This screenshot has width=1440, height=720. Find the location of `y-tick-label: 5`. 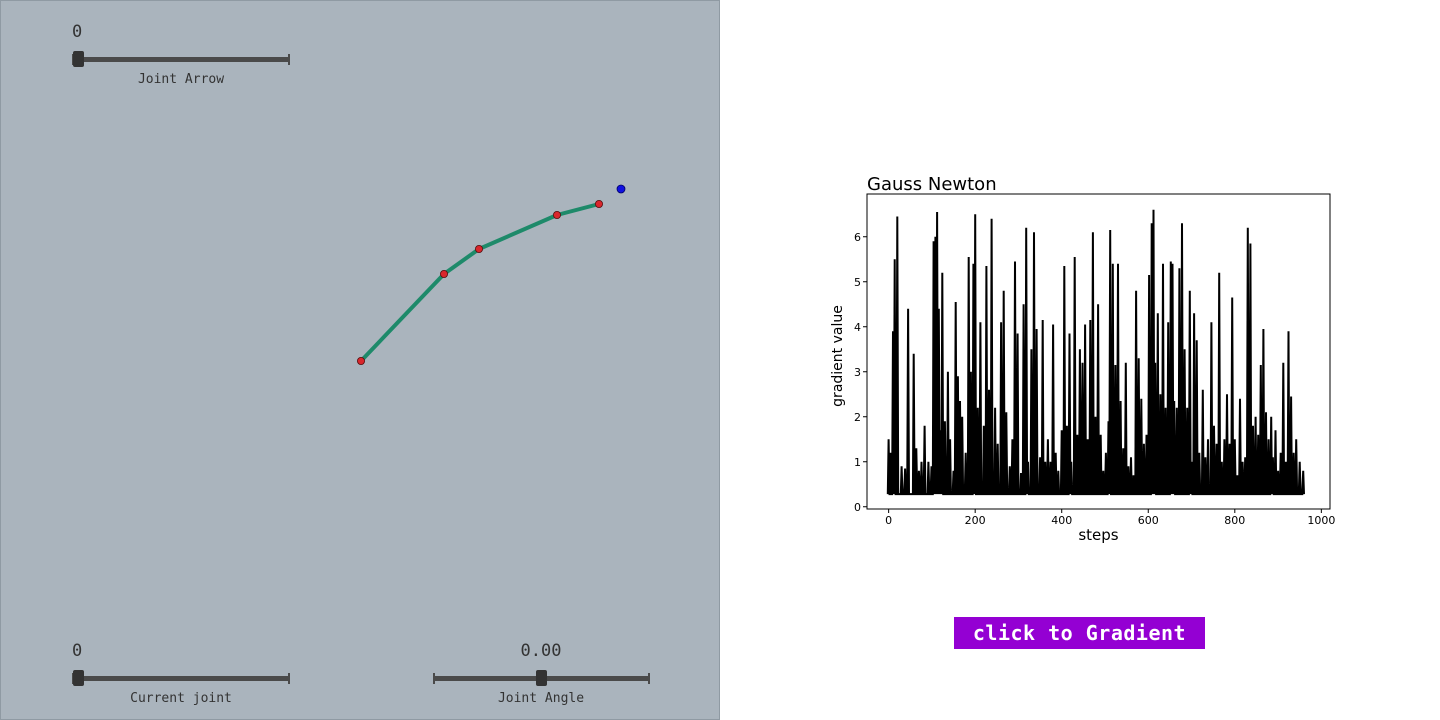

y-tick-label: 5 is located at coordinates (857, 282).